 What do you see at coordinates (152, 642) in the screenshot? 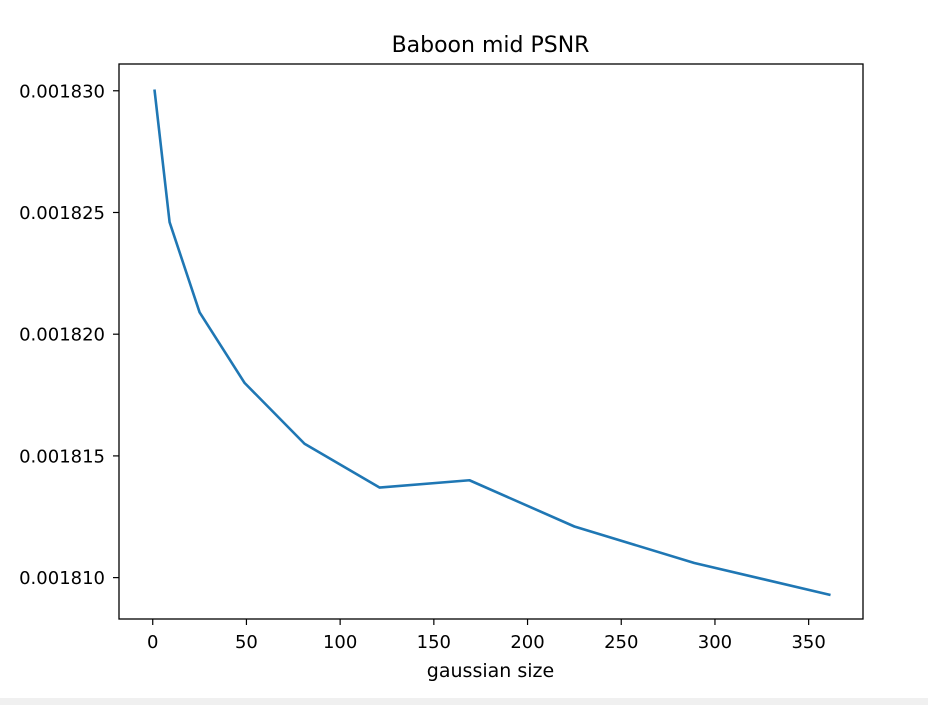
I see `x-tick-label: 0` at bounding box center [152, 642].